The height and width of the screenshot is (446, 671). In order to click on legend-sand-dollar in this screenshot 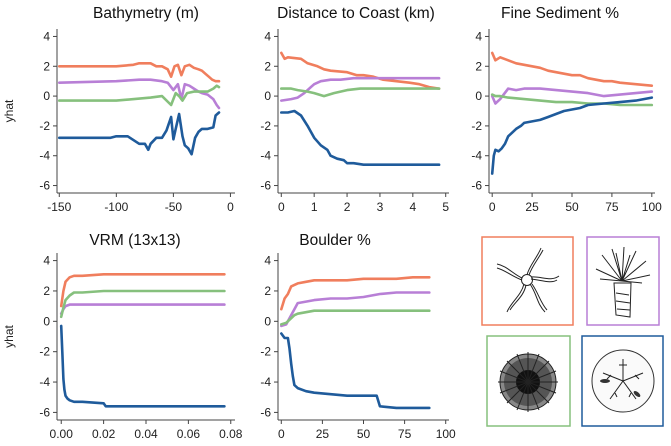, I will do `click(622, 381)`.